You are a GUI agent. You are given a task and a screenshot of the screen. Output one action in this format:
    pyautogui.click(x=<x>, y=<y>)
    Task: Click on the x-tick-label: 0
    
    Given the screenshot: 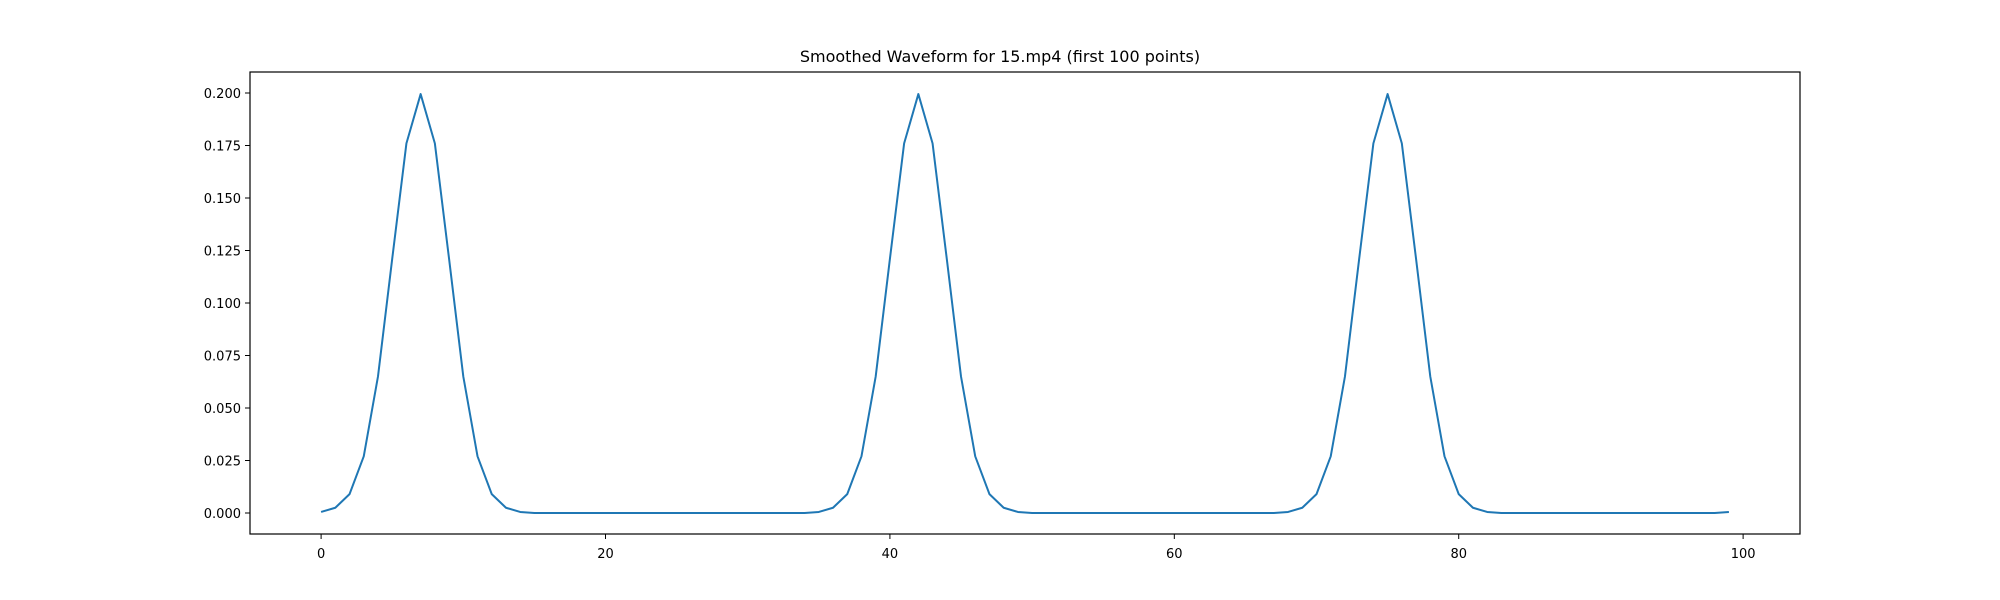 What is the action you would take?
    pyautogui.click(x=321, y=554)
    